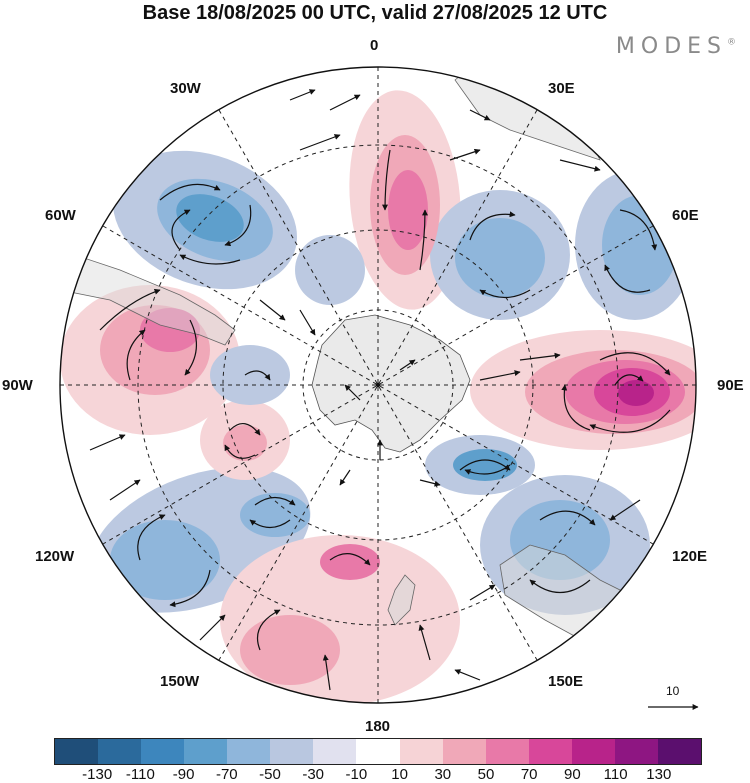 The image size is (750, 783). I want to click on reference-vector-label: 10, so click(673, 691).